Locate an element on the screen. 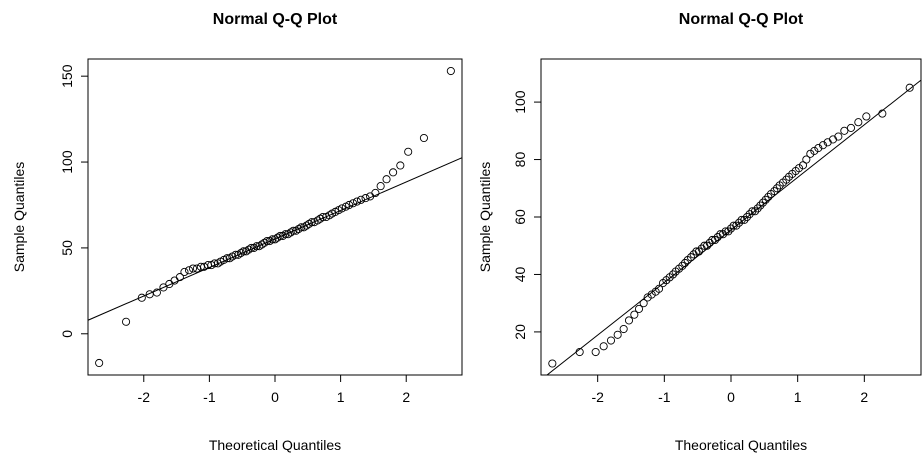 The width and height of the screenshot is (922, 455). left-x-tick-label: 1 is located at coordinates (341, 397).